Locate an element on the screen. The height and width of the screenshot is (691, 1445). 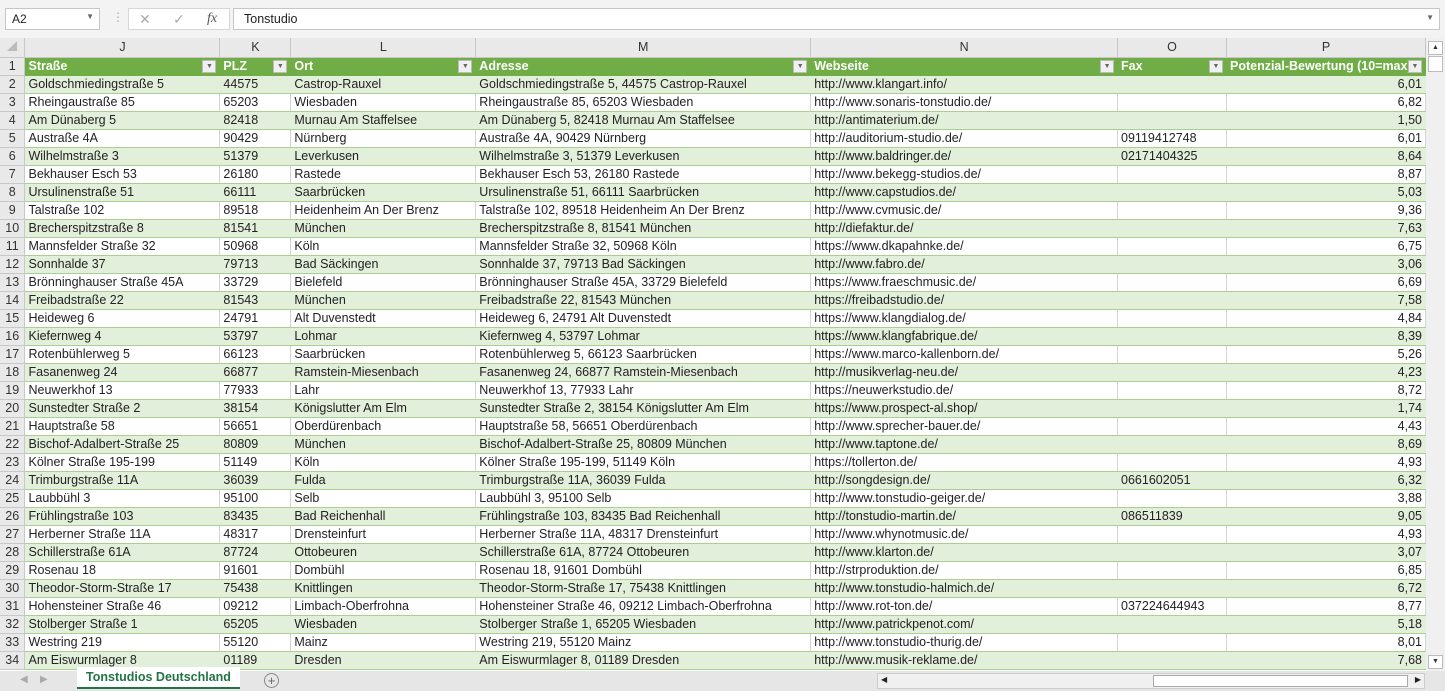
cell: http://www.bekegg-studios.de/ is located at coordinates (964, 174).